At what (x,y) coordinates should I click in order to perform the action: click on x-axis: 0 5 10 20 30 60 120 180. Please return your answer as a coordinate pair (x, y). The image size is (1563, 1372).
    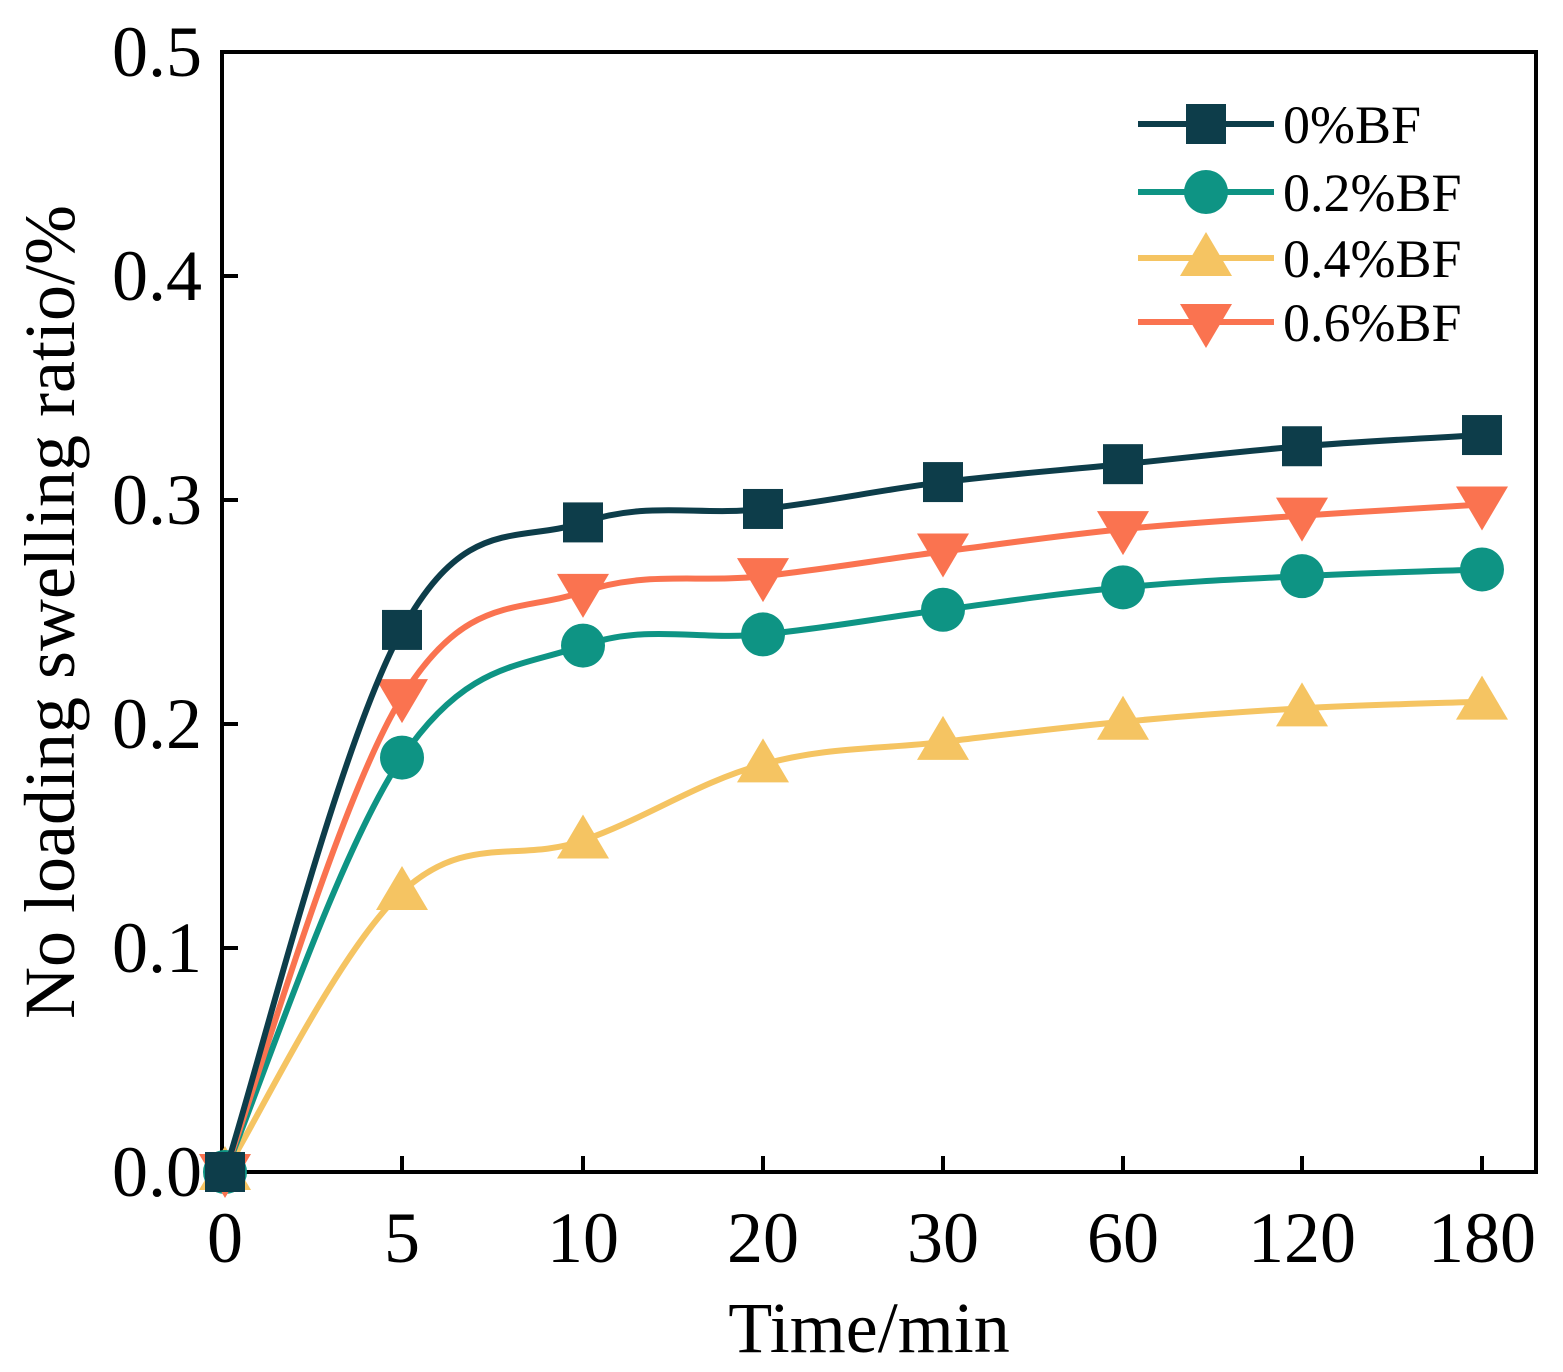
    Looking at the image, I should click on (871, 1217).